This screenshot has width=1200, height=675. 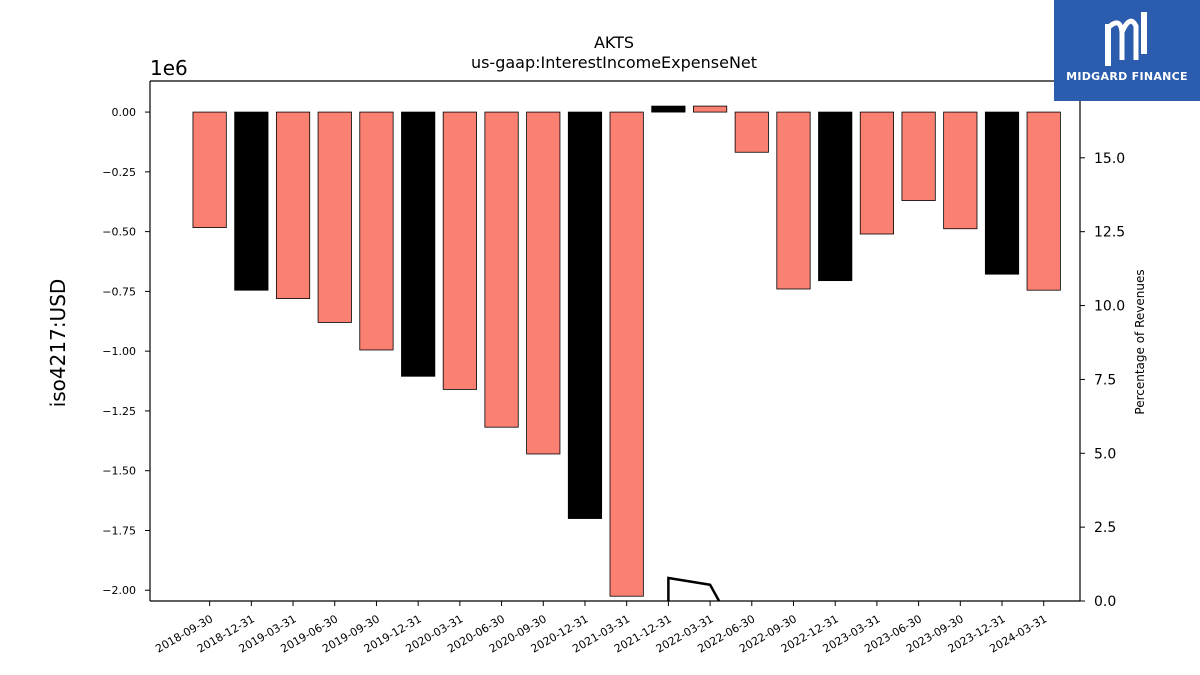 What do you see at coordinates (119, 351) in the screenshot?
I see `y-tick-label: −1.00` at bounding box center [119, 351].